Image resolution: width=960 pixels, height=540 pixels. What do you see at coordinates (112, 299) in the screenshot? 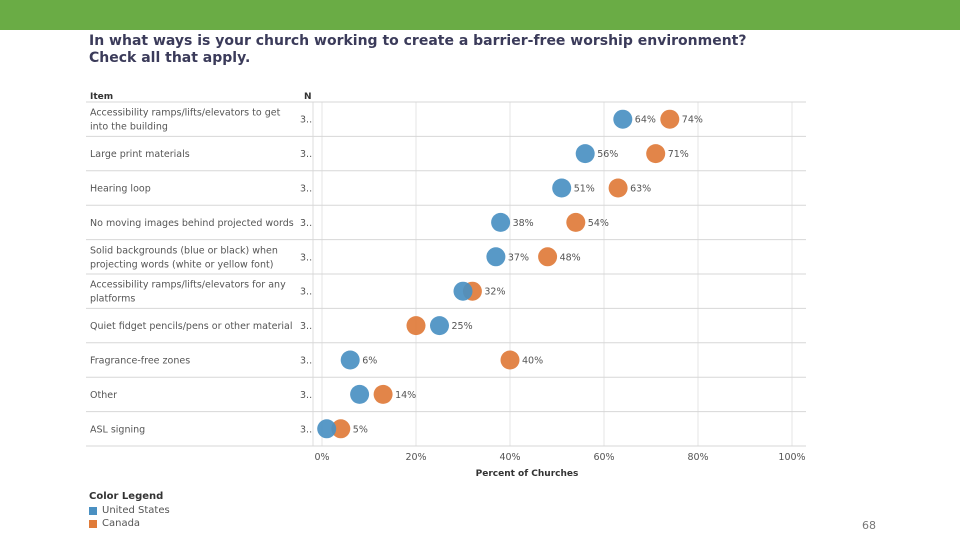
I see `item-label: platforms` at bounding box center [112, 299].